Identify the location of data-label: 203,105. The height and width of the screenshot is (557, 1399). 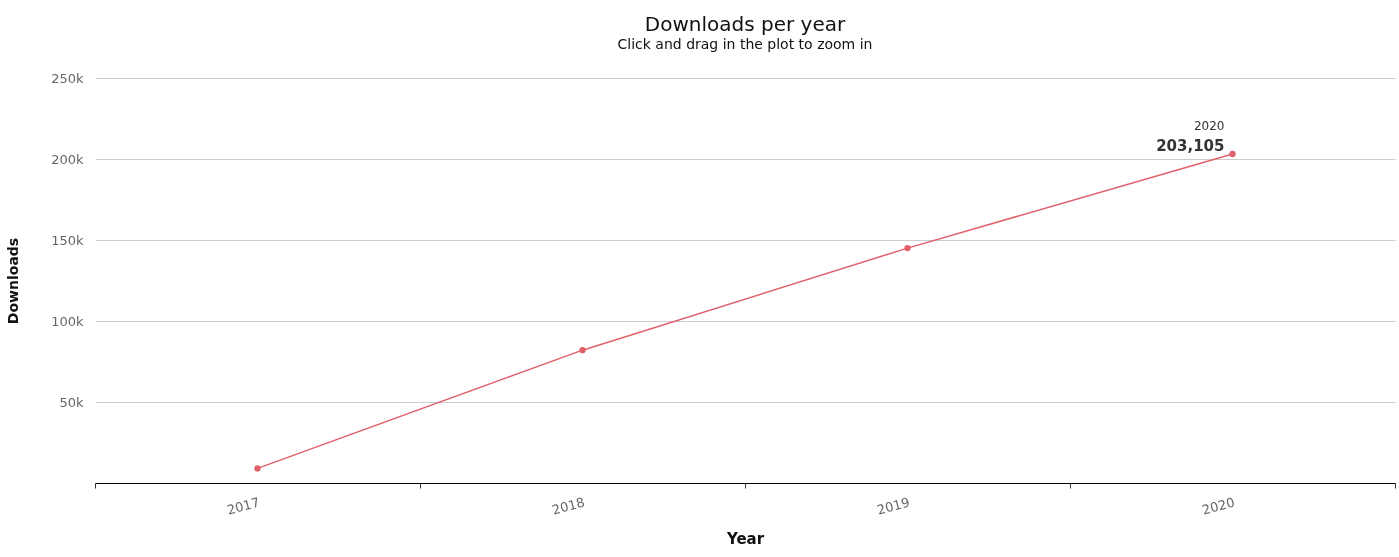
(1190, 145).